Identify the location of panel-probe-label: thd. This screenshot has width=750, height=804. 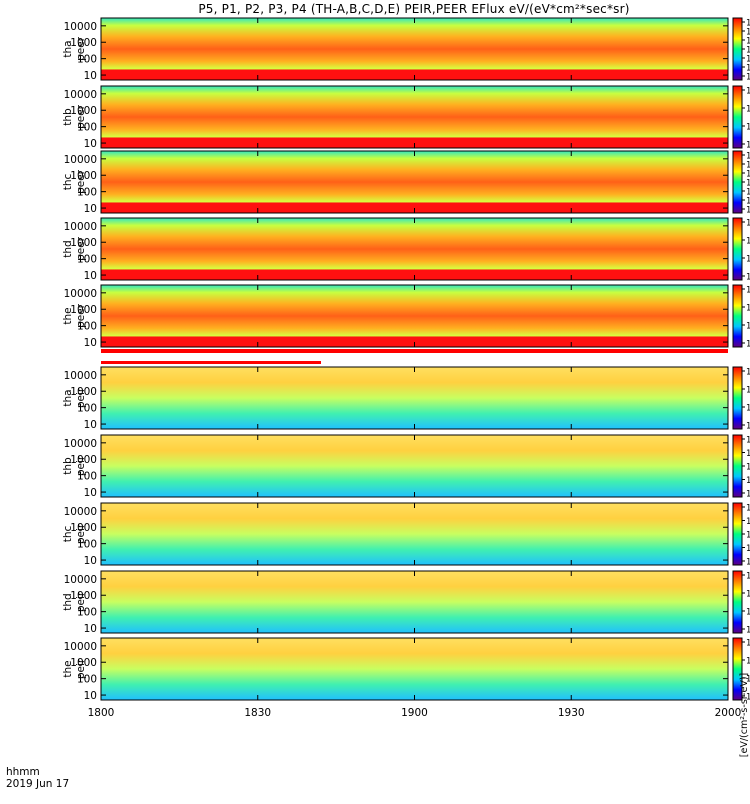
(68, 248).